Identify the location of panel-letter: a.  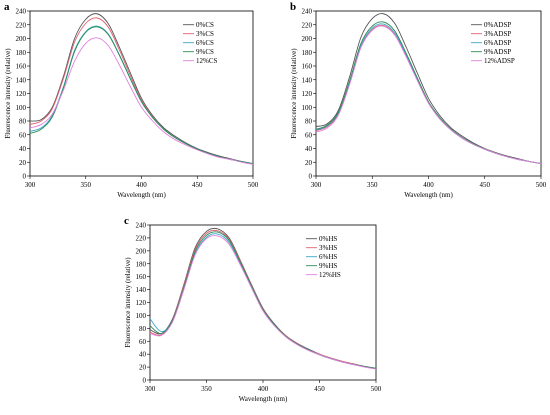
(7, 7).